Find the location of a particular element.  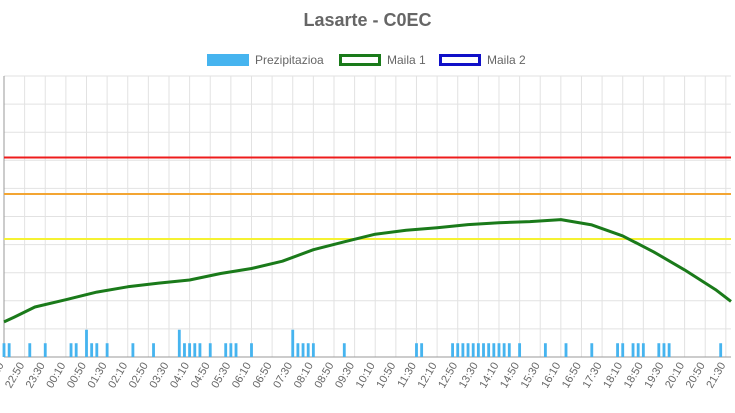

x-tick-label: 04:10 is located at coordinates (180, 376).